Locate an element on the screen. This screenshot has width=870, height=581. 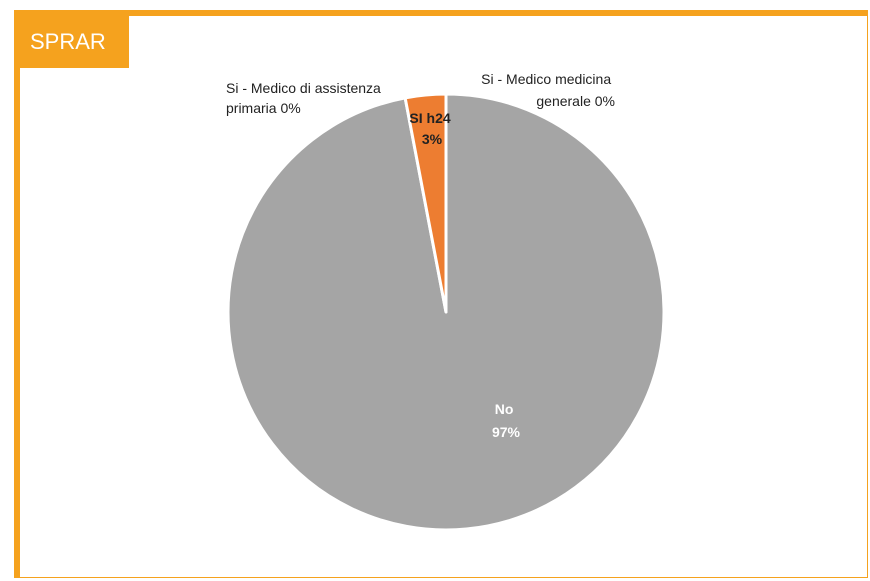
label-medico-assistenza-primaria-line1: Si - Medico di assistenza is located at coordinates (303, 88).